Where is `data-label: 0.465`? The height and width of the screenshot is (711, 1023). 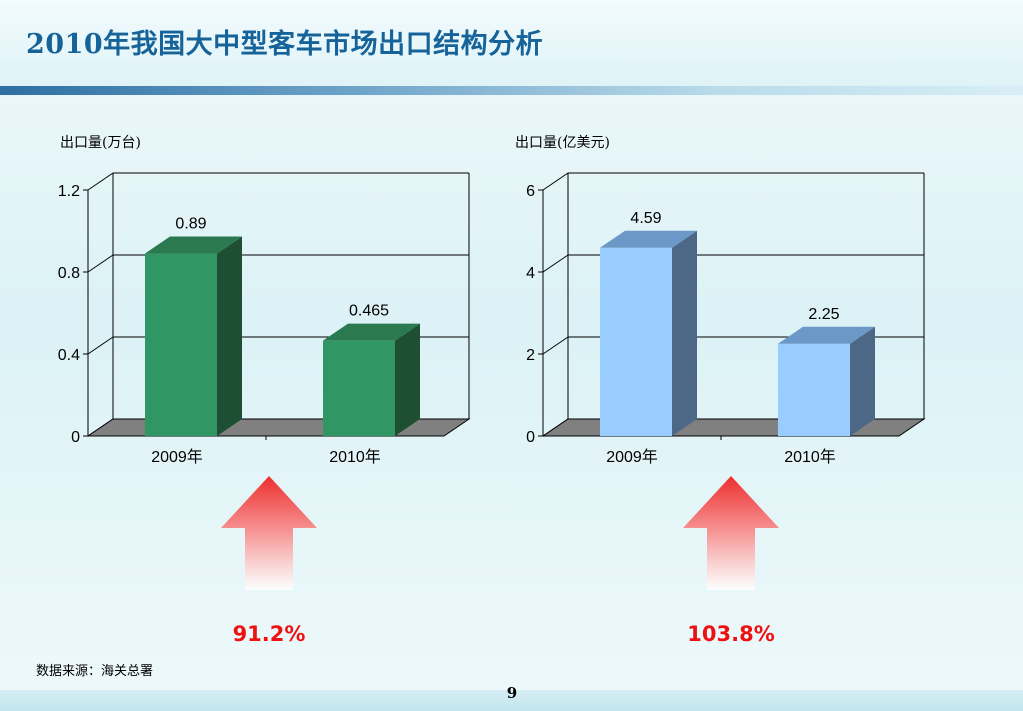
data-label: 0.465 is located at coordinates (369, 311).